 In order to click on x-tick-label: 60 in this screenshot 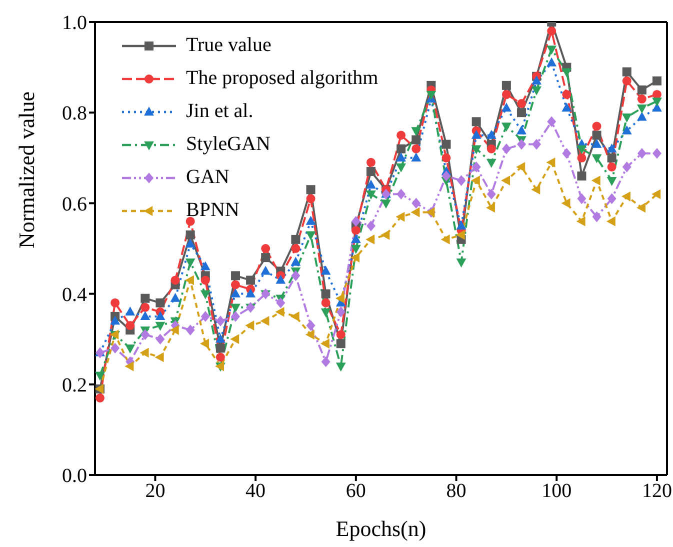, I will do `click(356, 491)`.